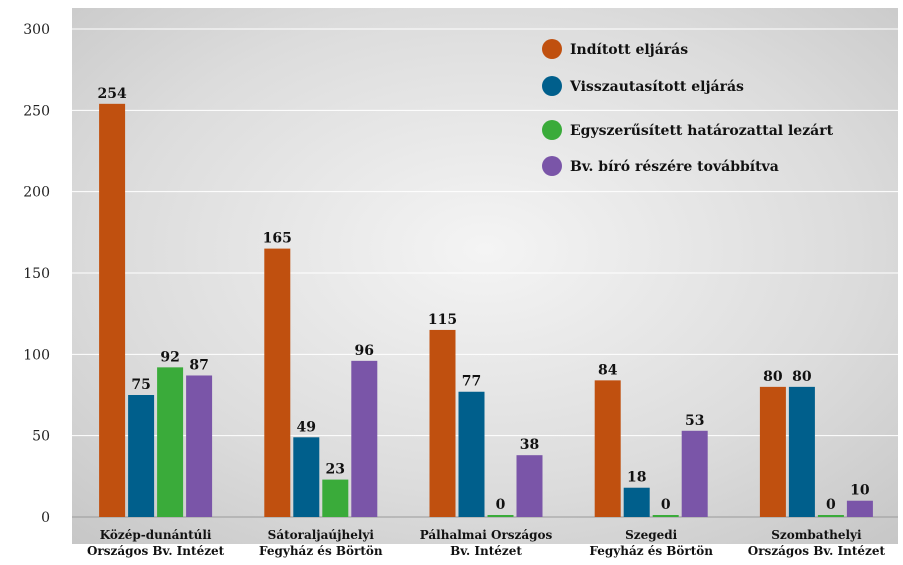  Describe the element at coordinates (816, 535) in the screenshot. I see `x-category-label: Szombathelyi` at that location.